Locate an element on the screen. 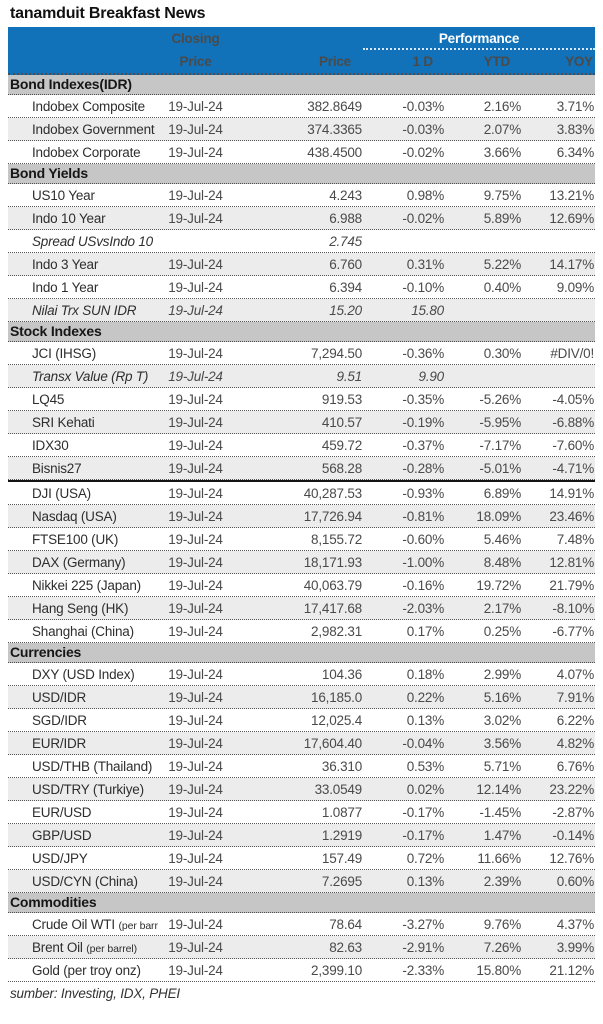  row-label: FTSE100 (UK) is located at coordinates (75, 539).